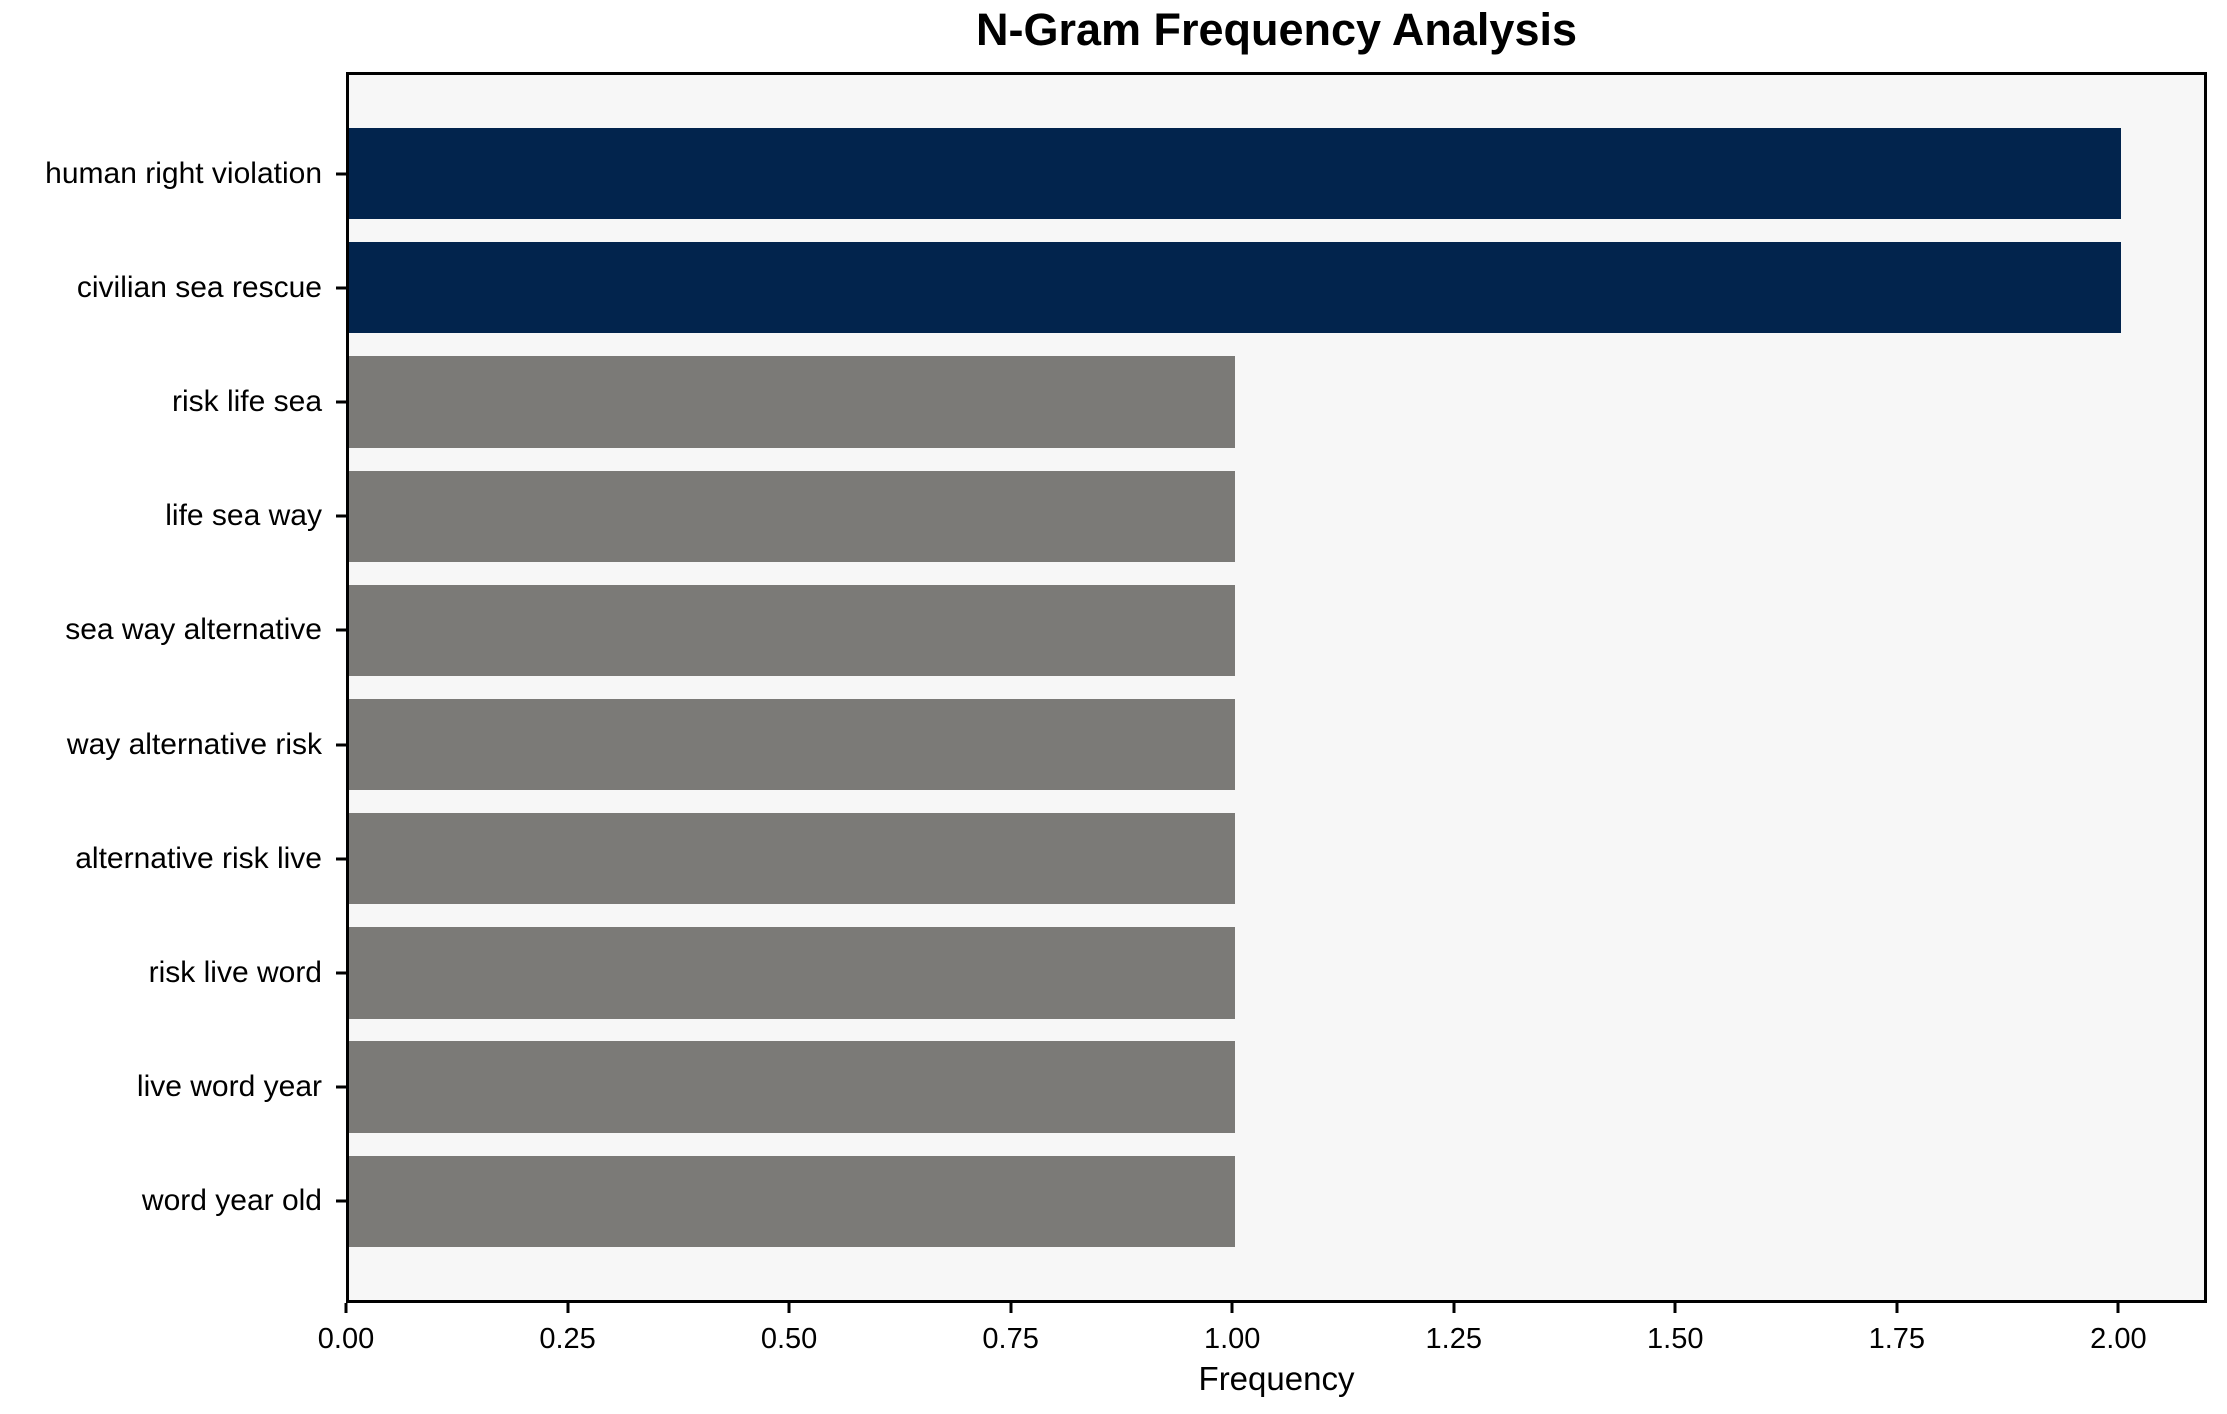 The image size is (2227, 1414). Describe the element at coordinates (1232, 1339) in the screenshot. I see `x-tick-label: 1.00` at that location.